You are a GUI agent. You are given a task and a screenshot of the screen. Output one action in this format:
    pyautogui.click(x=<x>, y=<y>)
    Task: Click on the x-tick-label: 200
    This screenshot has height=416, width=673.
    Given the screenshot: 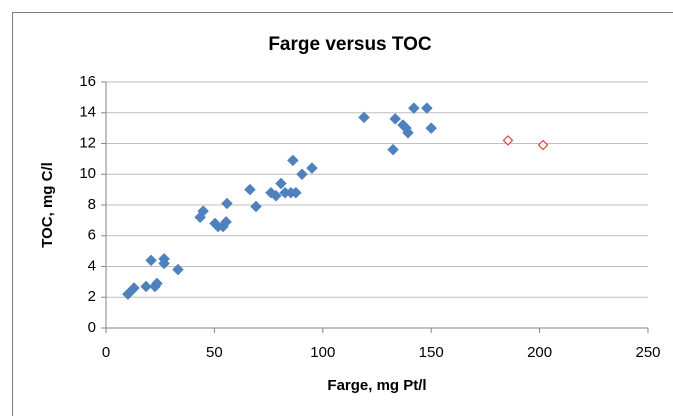 What is the action you would take?
    pyautogui.click(x=539, y=352)
    